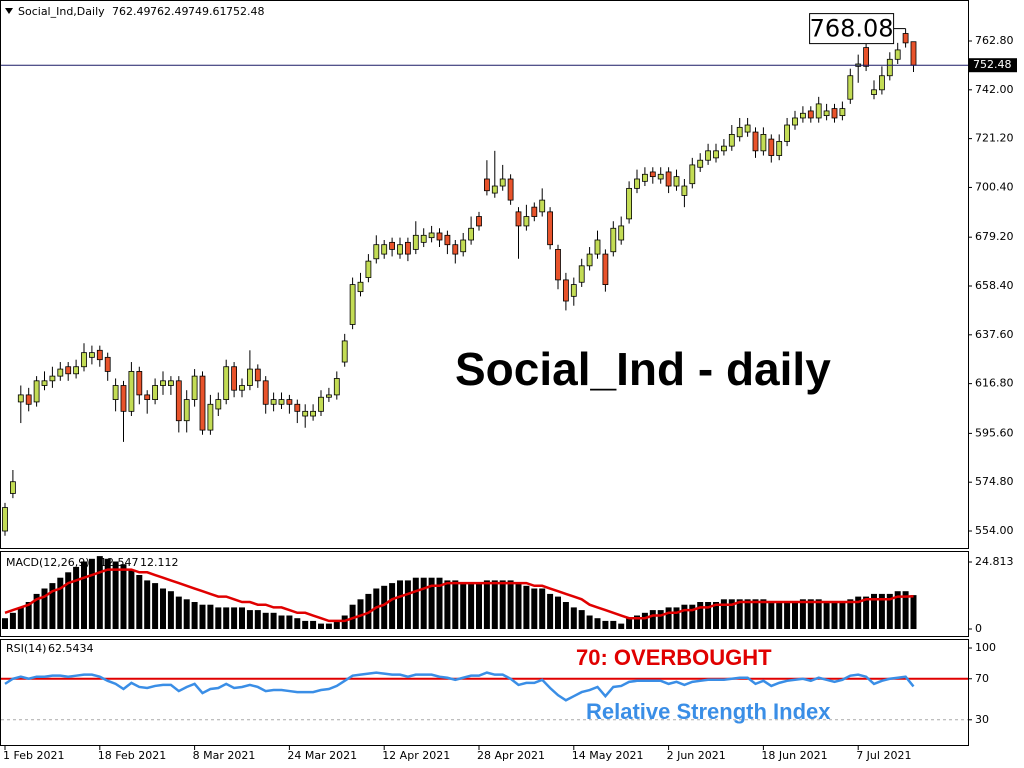 Image resolution: width=1024 pixels, height=768 pixels. What do you see at coordinates (794, 755) in the screenshot?
I see `x-tick-label: 18 Jun 2021` at bounding box center [794, 755].